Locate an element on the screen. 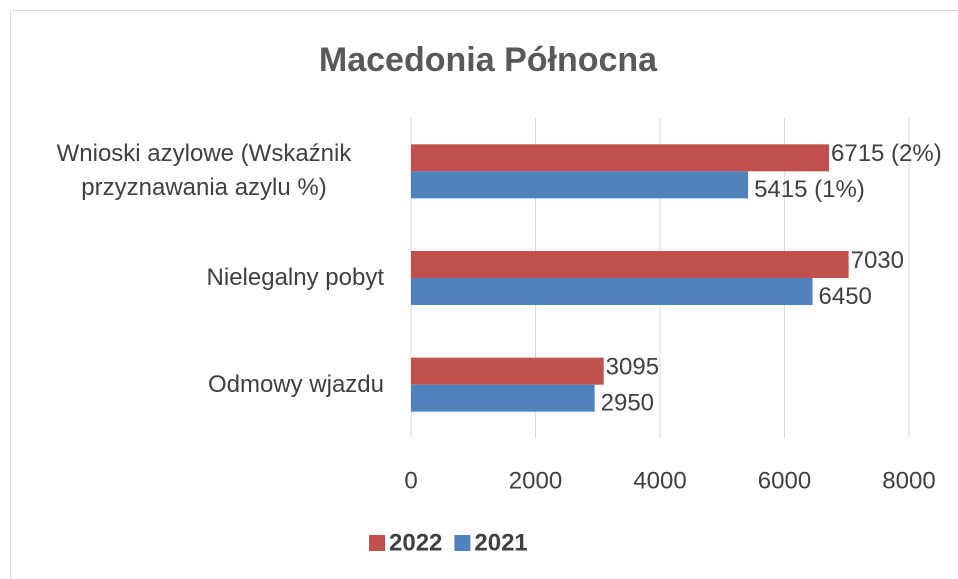 The width and height of the screenshot is (958, 579). value-label: 7030 is located at coordinates (877, 260).